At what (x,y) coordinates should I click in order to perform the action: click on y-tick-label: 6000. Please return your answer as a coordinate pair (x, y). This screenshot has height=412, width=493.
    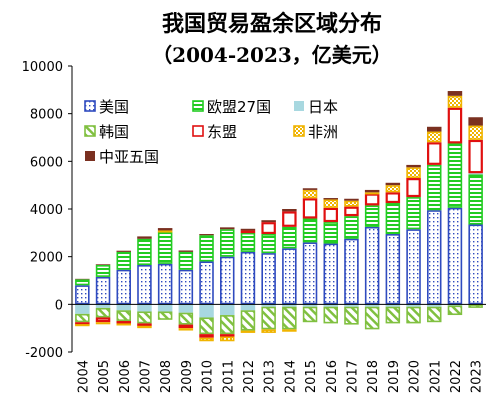
    Looking at the image, I should click on (46, 162).